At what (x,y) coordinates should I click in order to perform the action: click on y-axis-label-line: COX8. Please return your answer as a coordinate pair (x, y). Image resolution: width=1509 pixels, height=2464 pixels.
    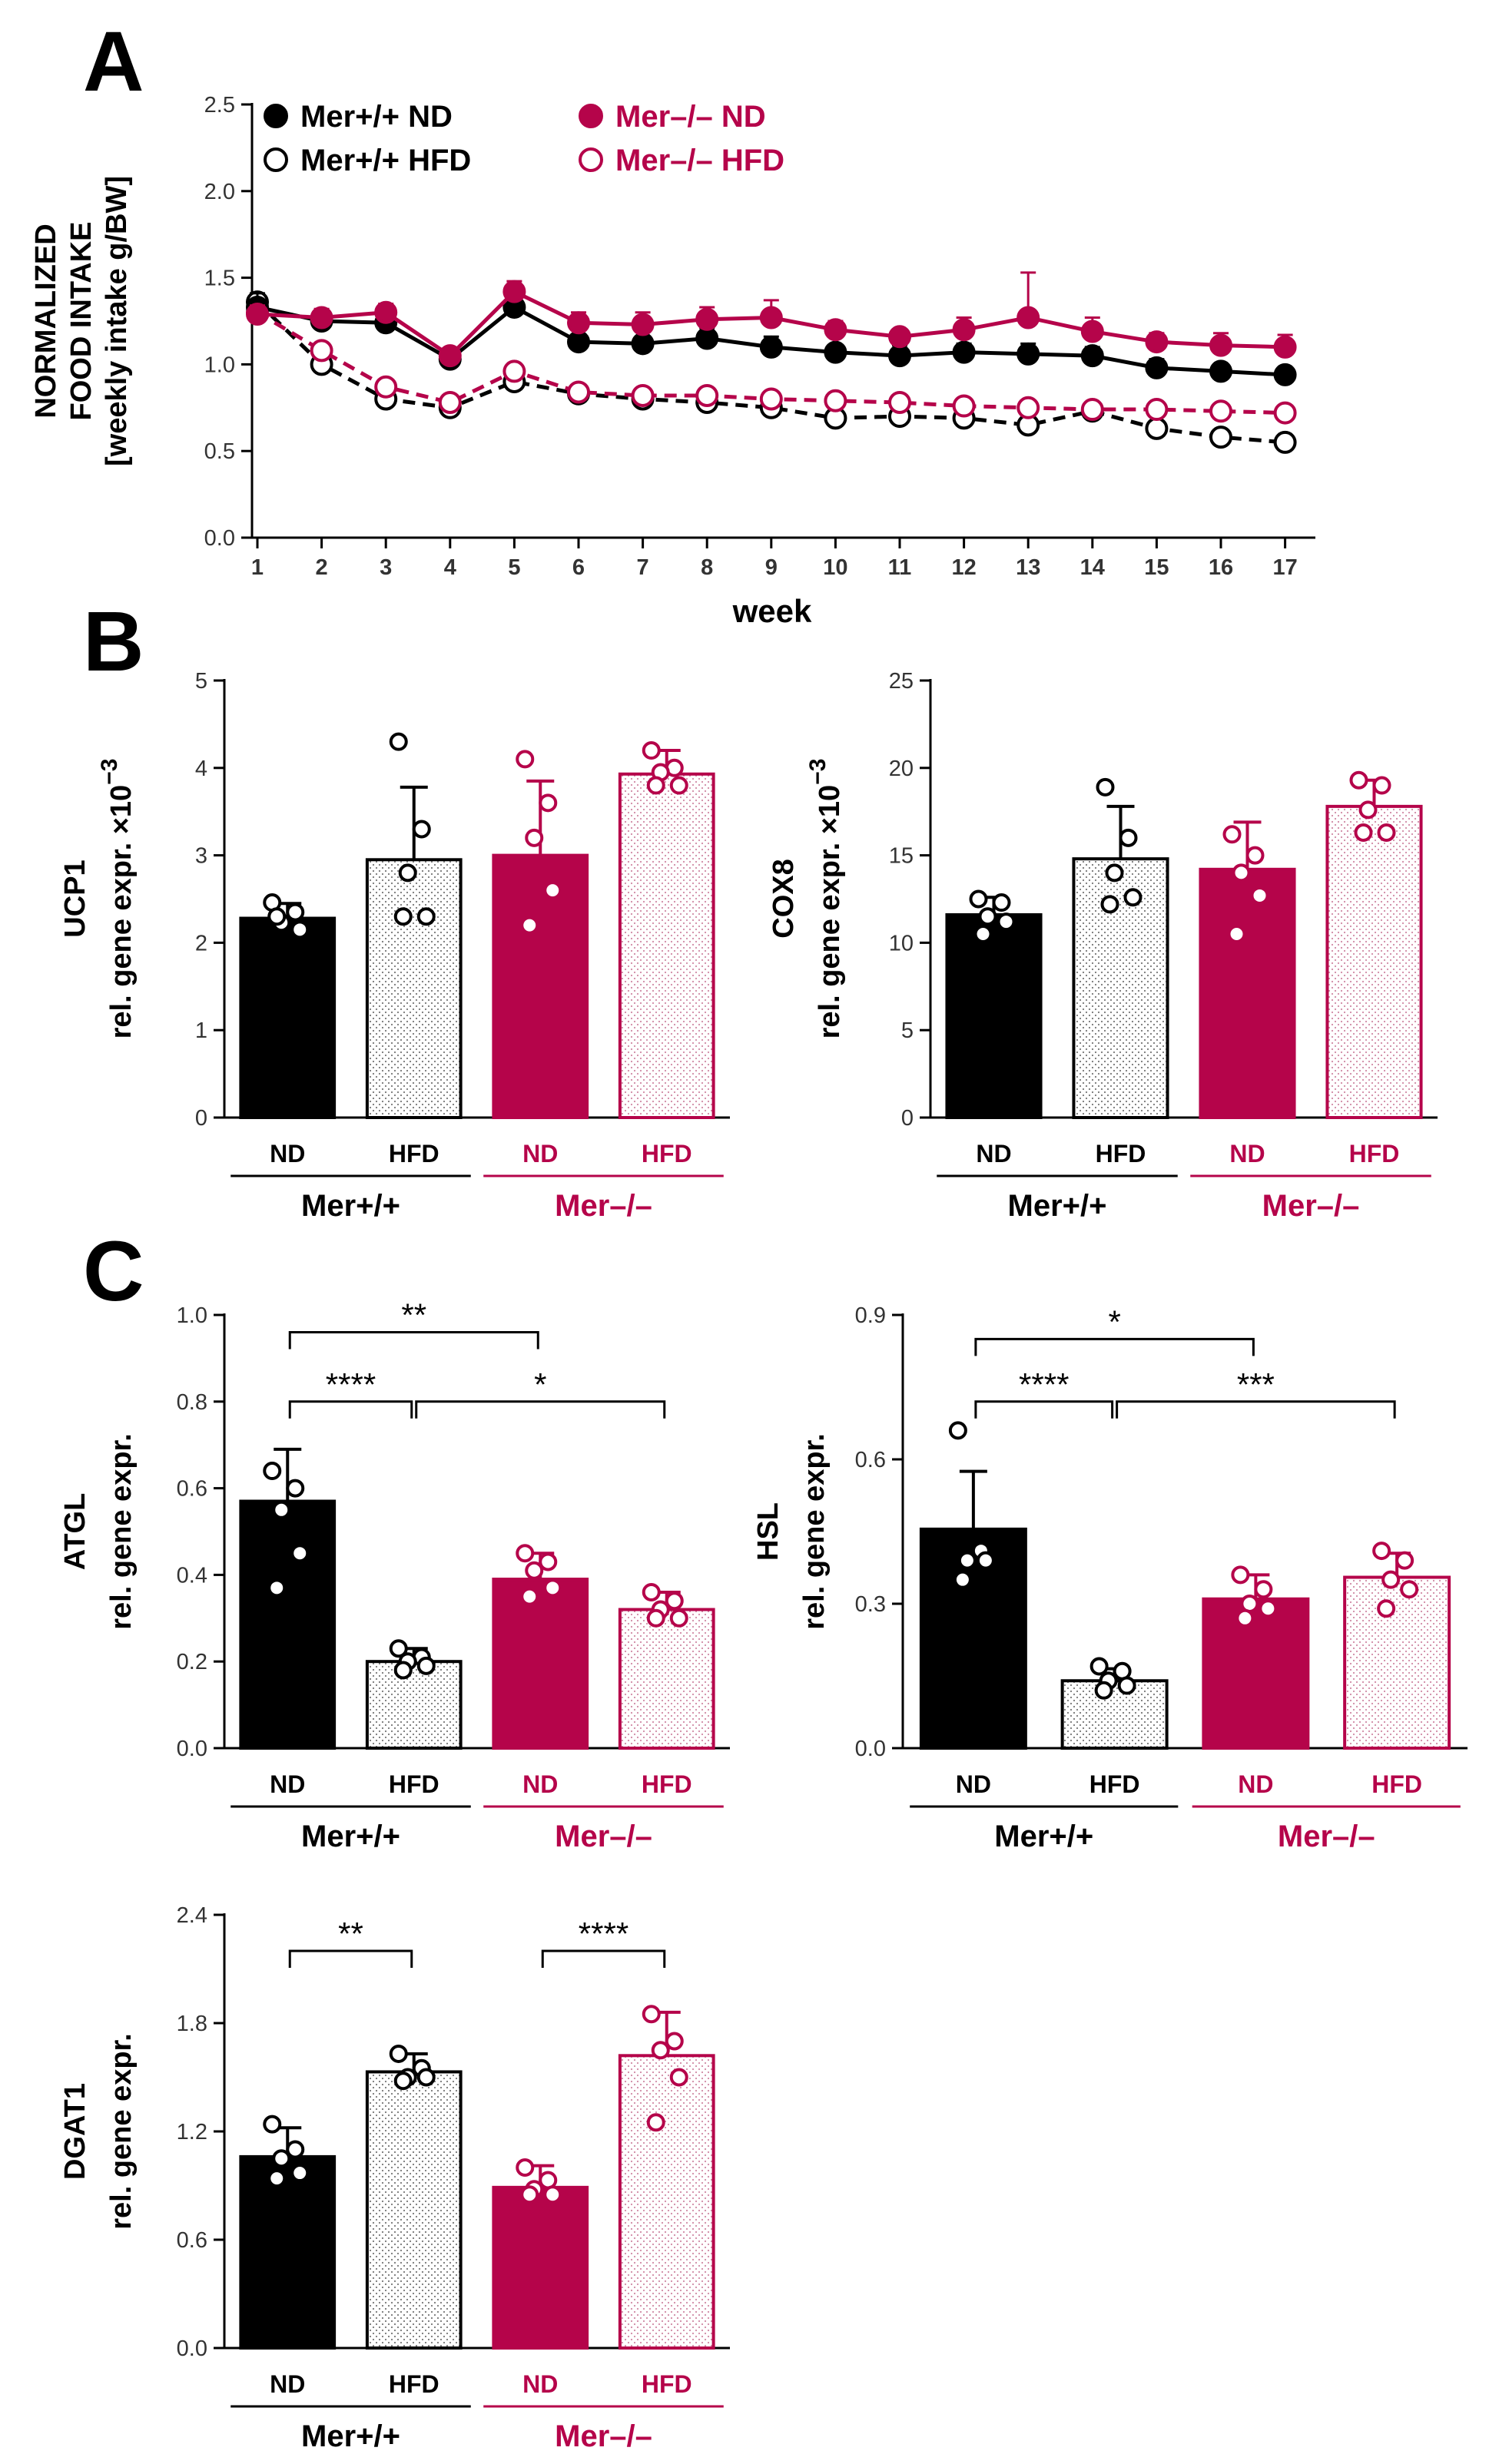
    Looking at the image, I should click on (784, 898).